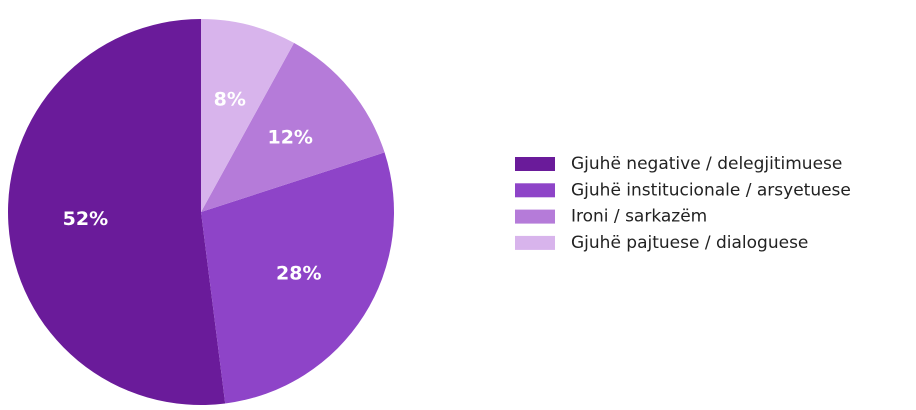 The image size is (916, 410). Describe the element at coordinates (711, 190) in the screenshot. I see `legend-label: Gjuhë institucionale / arsyetuese` at that location.